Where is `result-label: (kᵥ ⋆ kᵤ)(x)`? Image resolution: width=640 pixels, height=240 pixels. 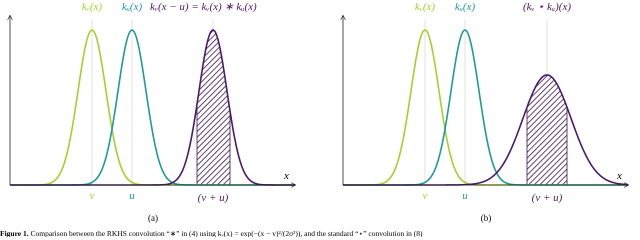
result-label: (kᵥ ⋆ kᵤ)(x) is located at coordinates (547, 7).